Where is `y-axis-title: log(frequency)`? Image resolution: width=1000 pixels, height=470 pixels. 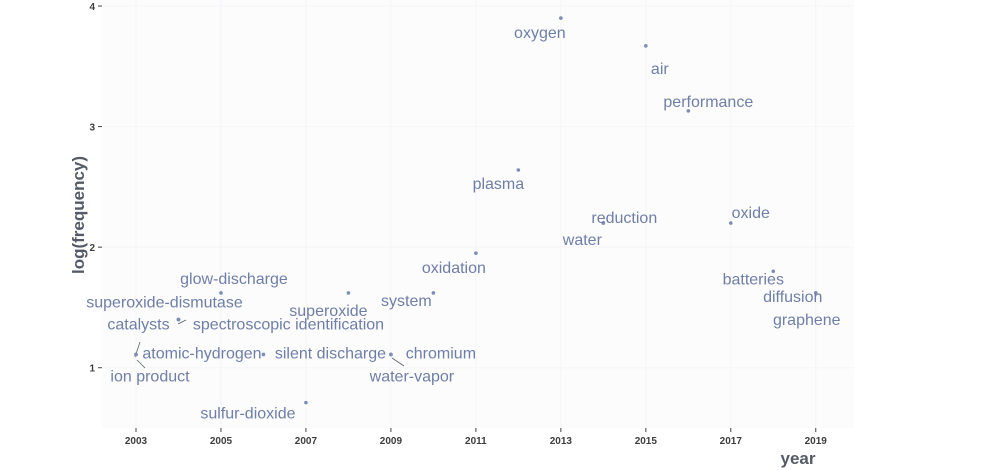 y-axis-title: log(frequency) is located at coordinates (78, 215).